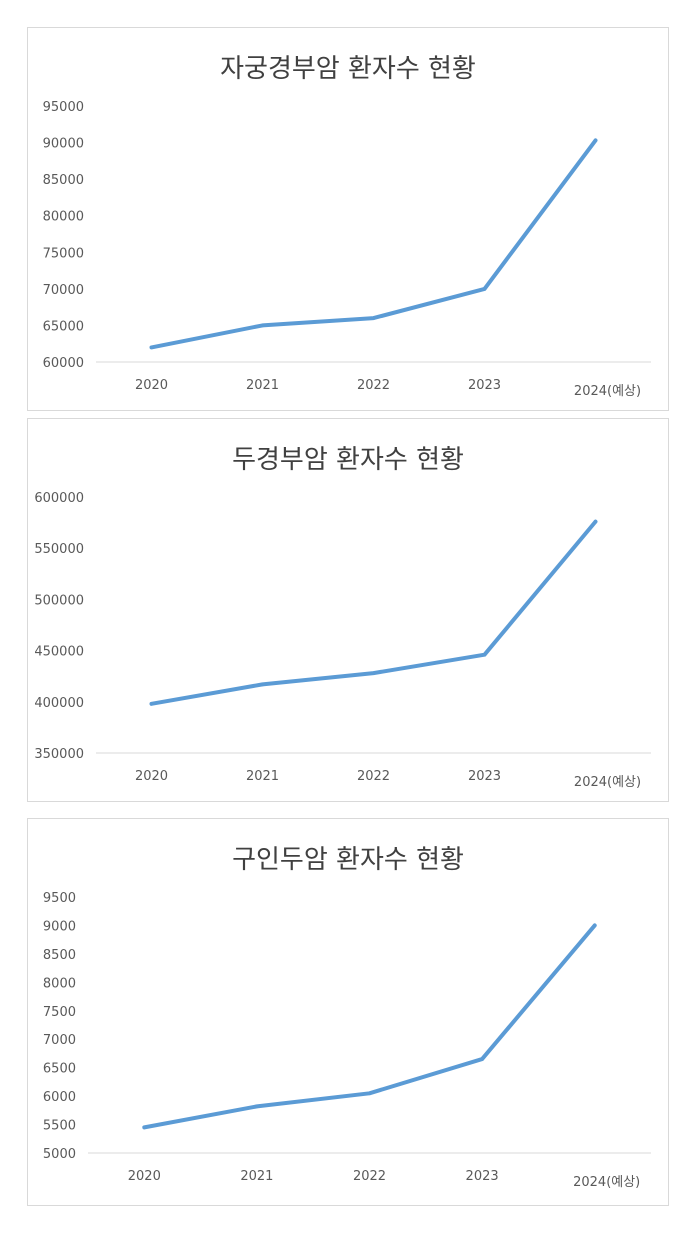 This screenshot has width=700, height=1240. Describe the element at coordinates (59, 600) in the screenshot. I see `y-tick-label: 500000` at that location.